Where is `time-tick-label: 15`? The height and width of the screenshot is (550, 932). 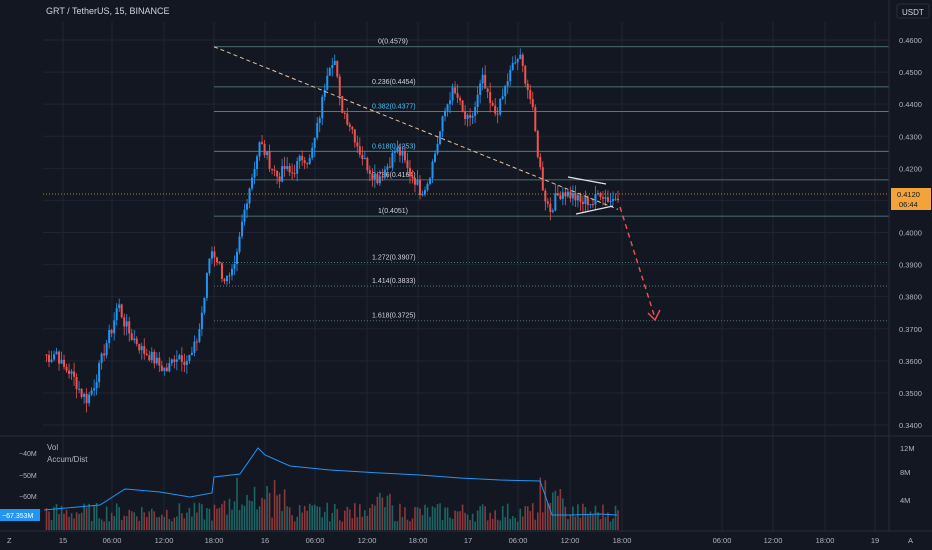
time-tick-label: 15 is located at coordinates (63, 540).